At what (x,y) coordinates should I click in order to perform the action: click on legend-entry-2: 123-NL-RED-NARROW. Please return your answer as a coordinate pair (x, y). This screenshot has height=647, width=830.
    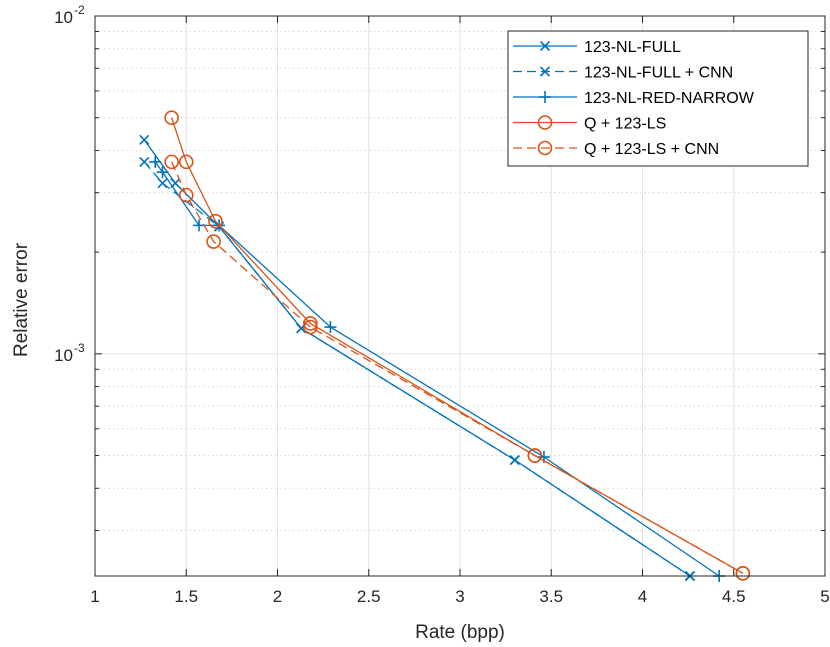
    Looking at the image, I should click on (634, 98).